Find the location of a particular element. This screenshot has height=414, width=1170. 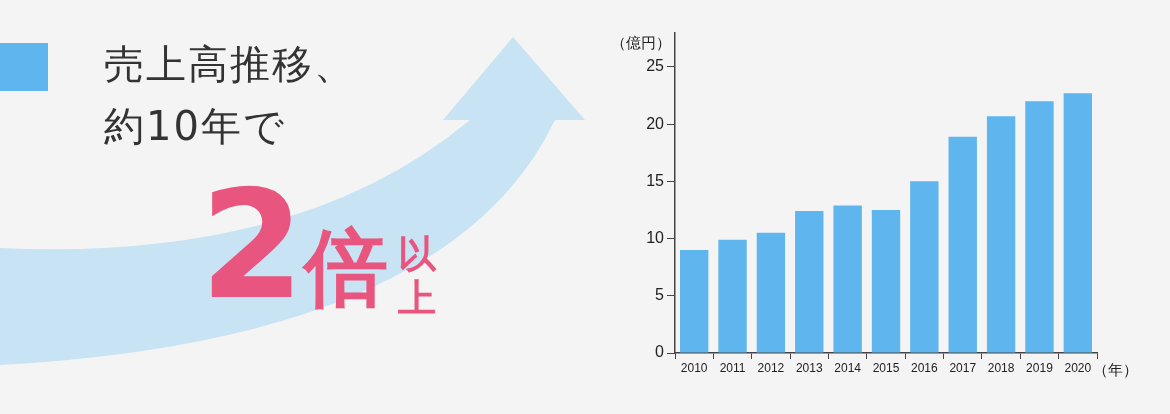

x-tick-label: 2019 is located at coordinates (1040, 367).